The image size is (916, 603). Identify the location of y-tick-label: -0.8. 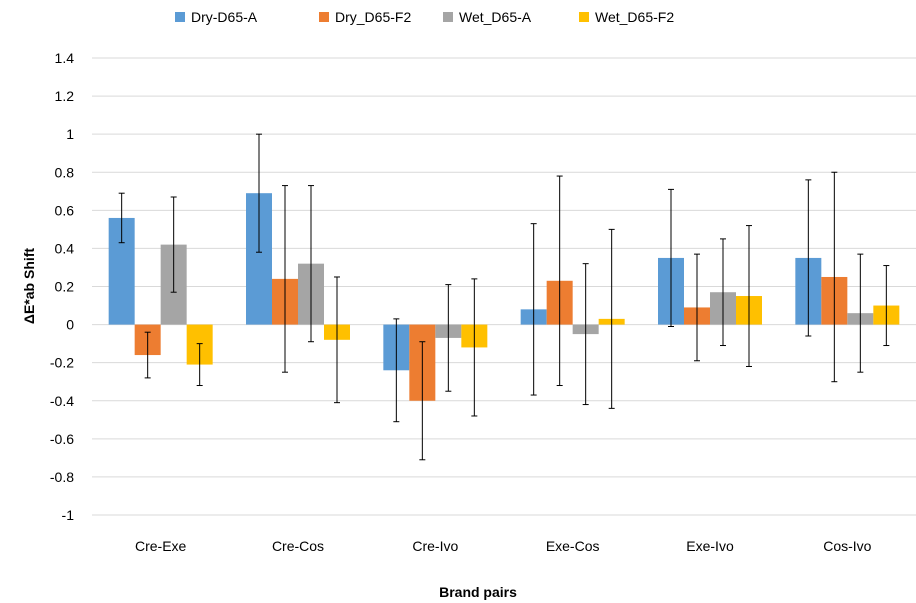
(62, 477).